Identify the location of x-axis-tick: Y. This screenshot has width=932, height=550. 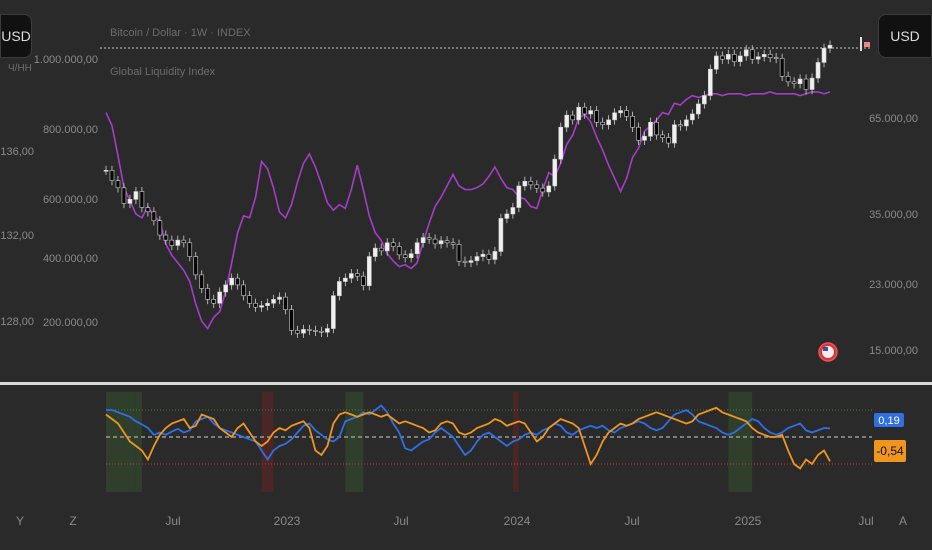
(20, 521).